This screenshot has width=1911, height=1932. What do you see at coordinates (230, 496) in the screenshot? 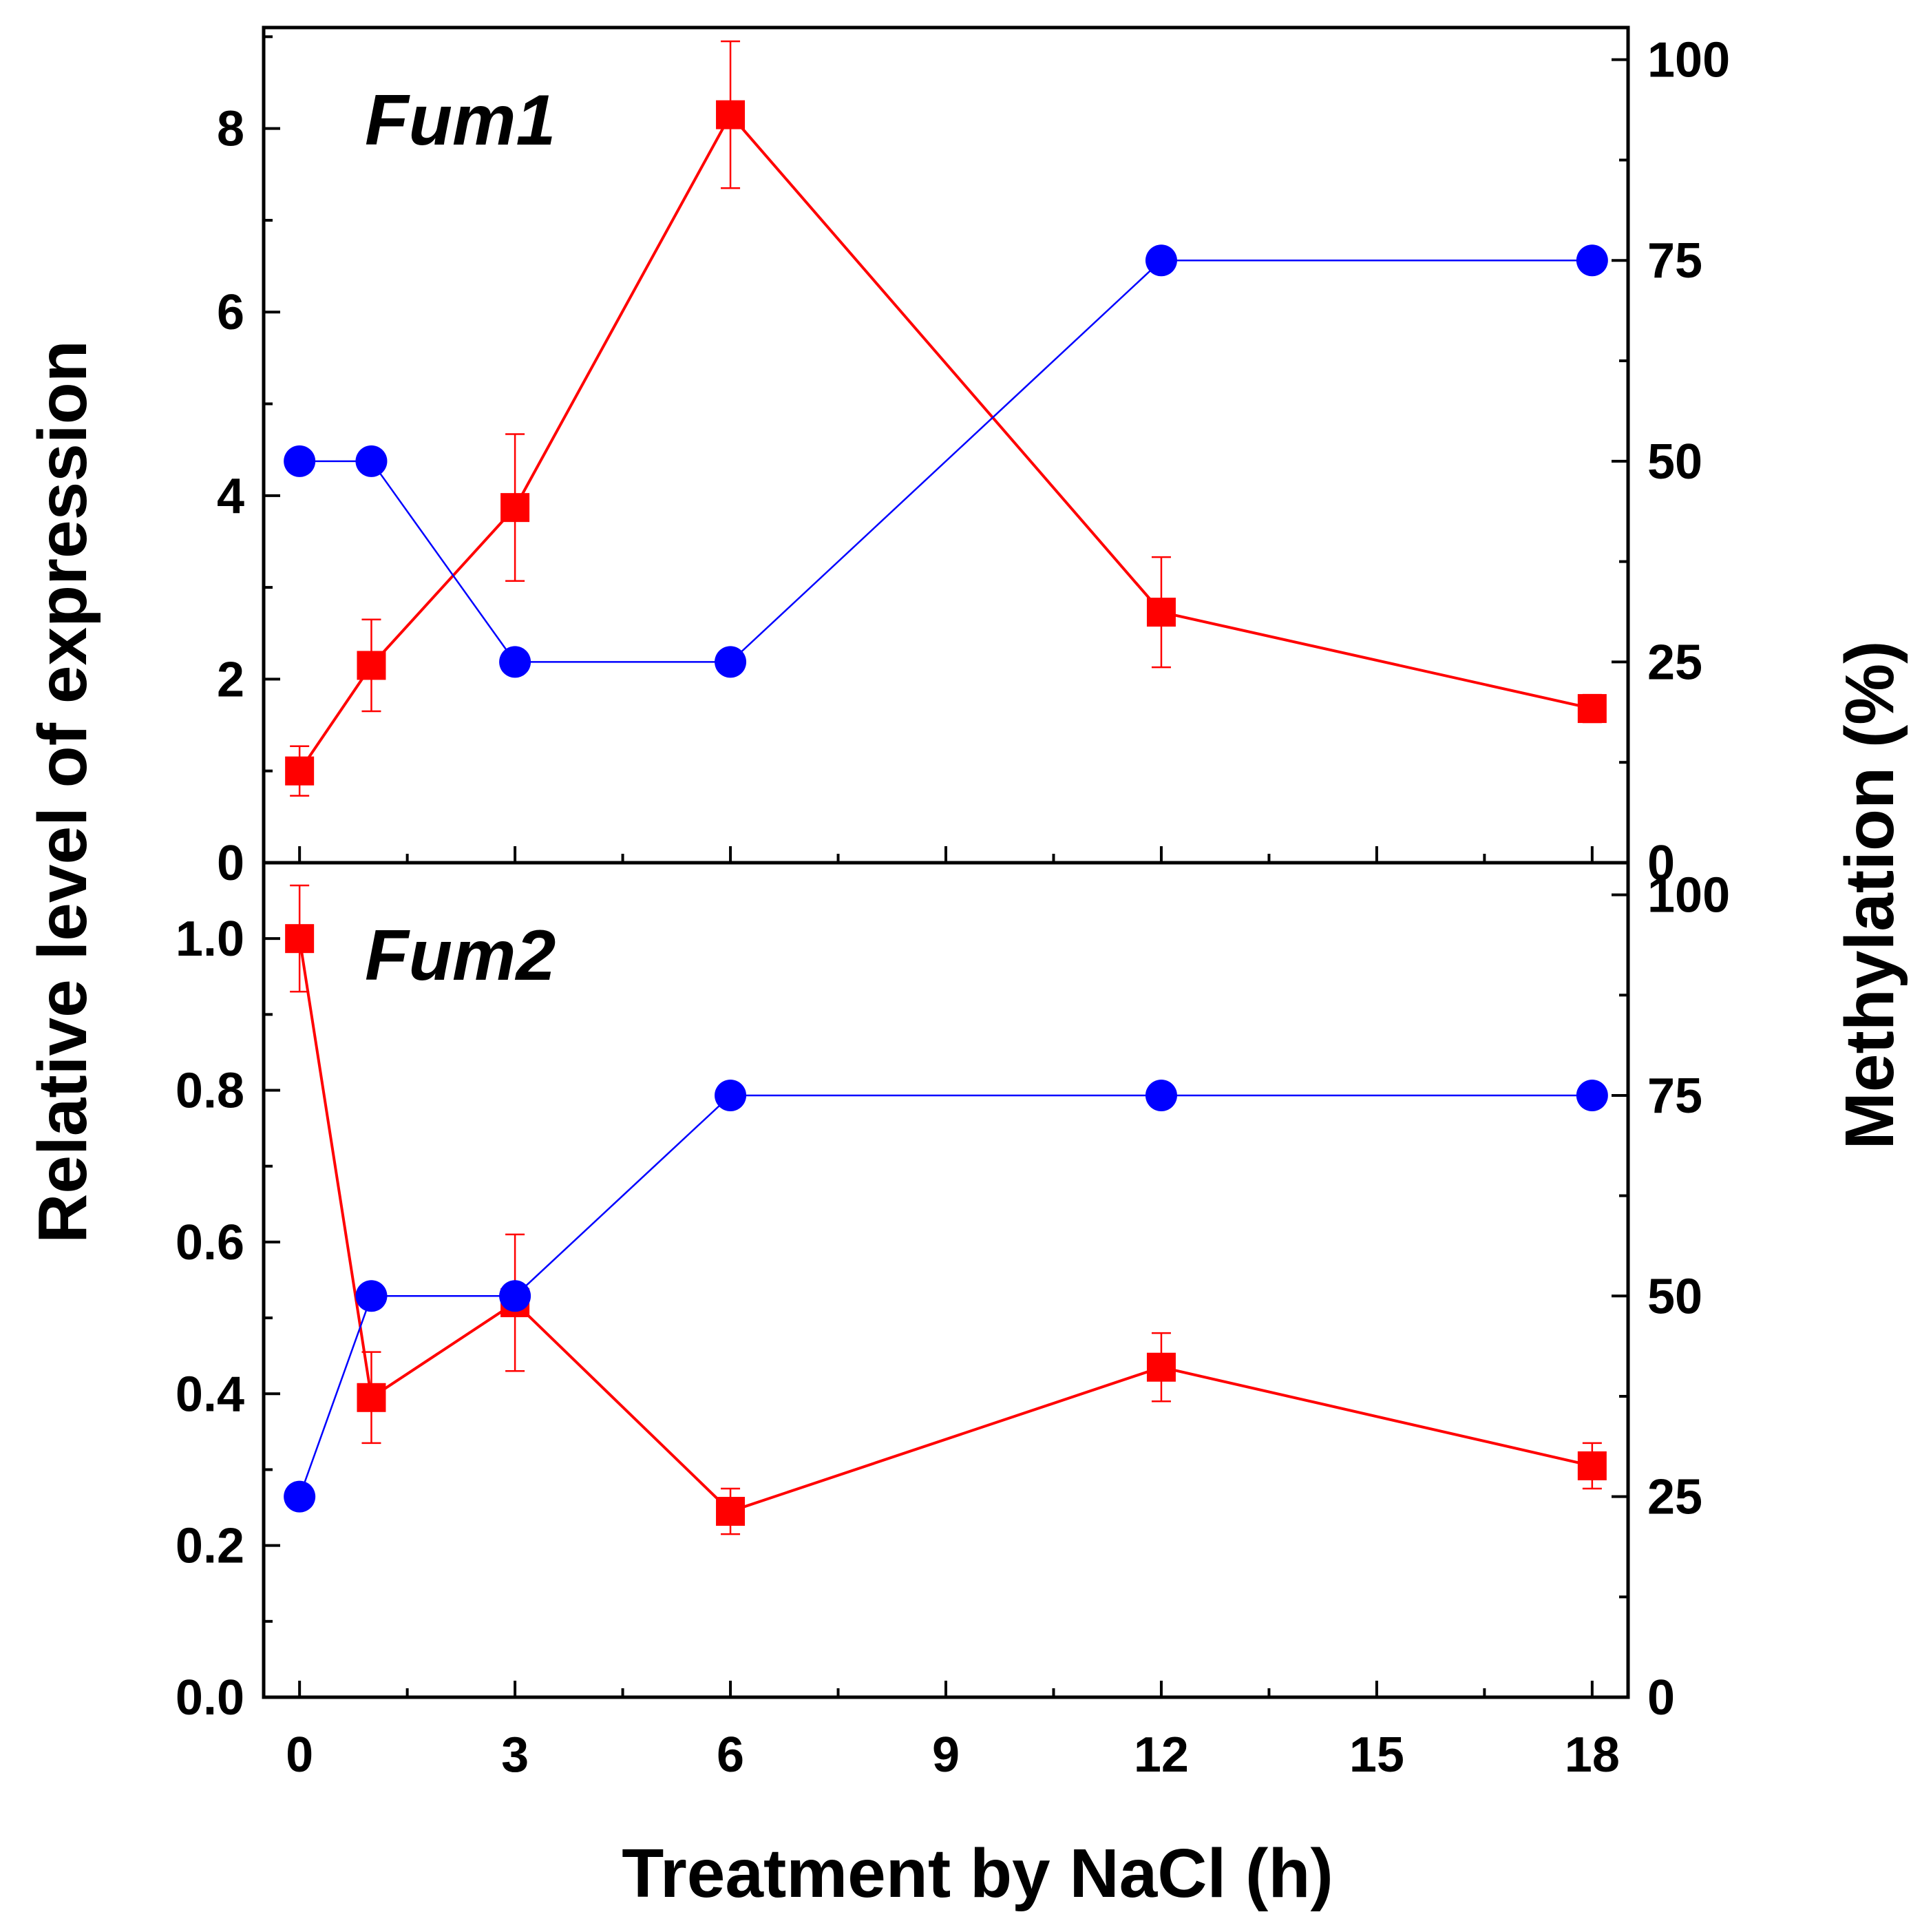
I see `y-tick-label-left: 4` at bounding box center [230, 496].